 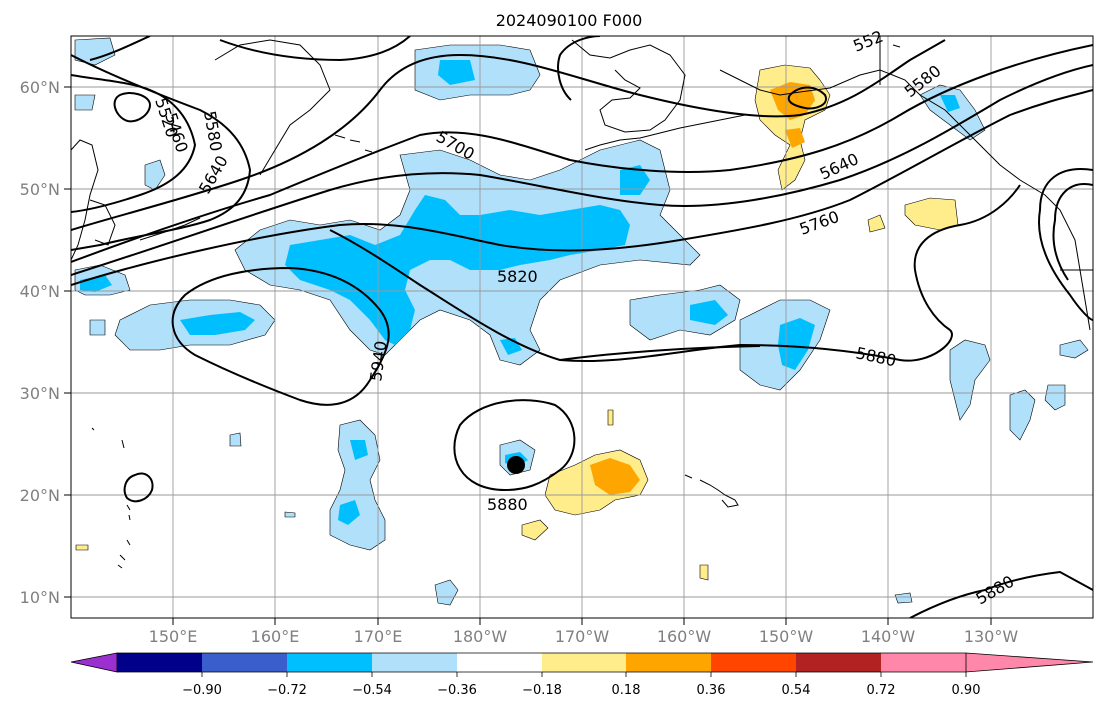 What do you see at coordinates (1029, 662) in the screenshot?
I see `colorbar-extend-max` at bounding box center [1029, 662].